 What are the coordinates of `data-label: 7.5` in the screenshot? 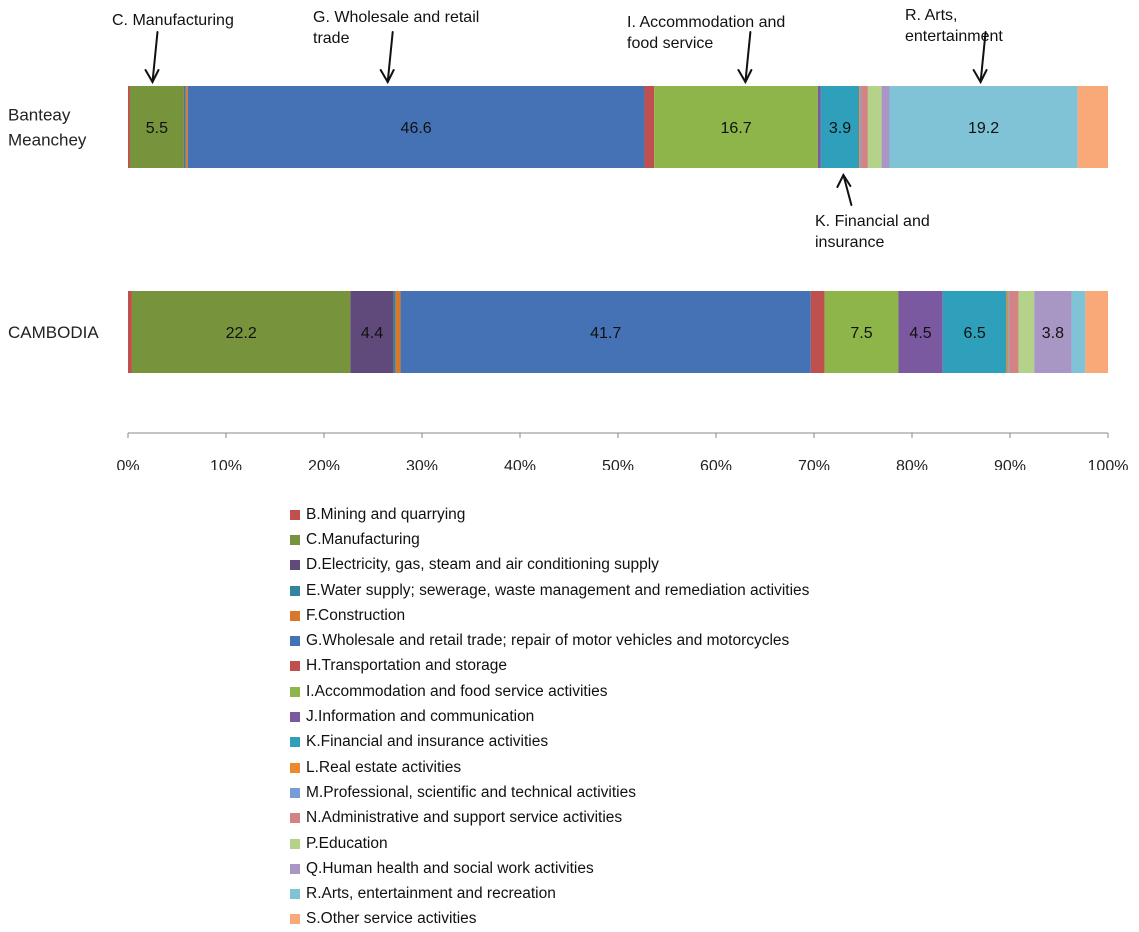 It's located at (861, 333).